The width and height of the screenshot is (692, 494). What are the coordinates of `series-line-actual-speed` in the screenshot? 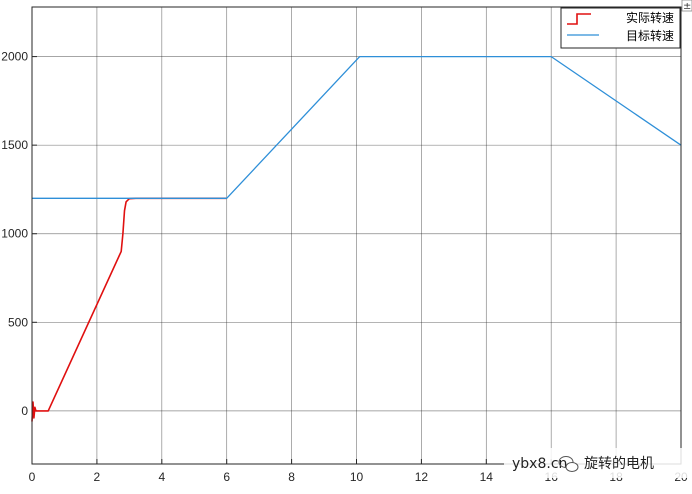 It's located at (129, 309).